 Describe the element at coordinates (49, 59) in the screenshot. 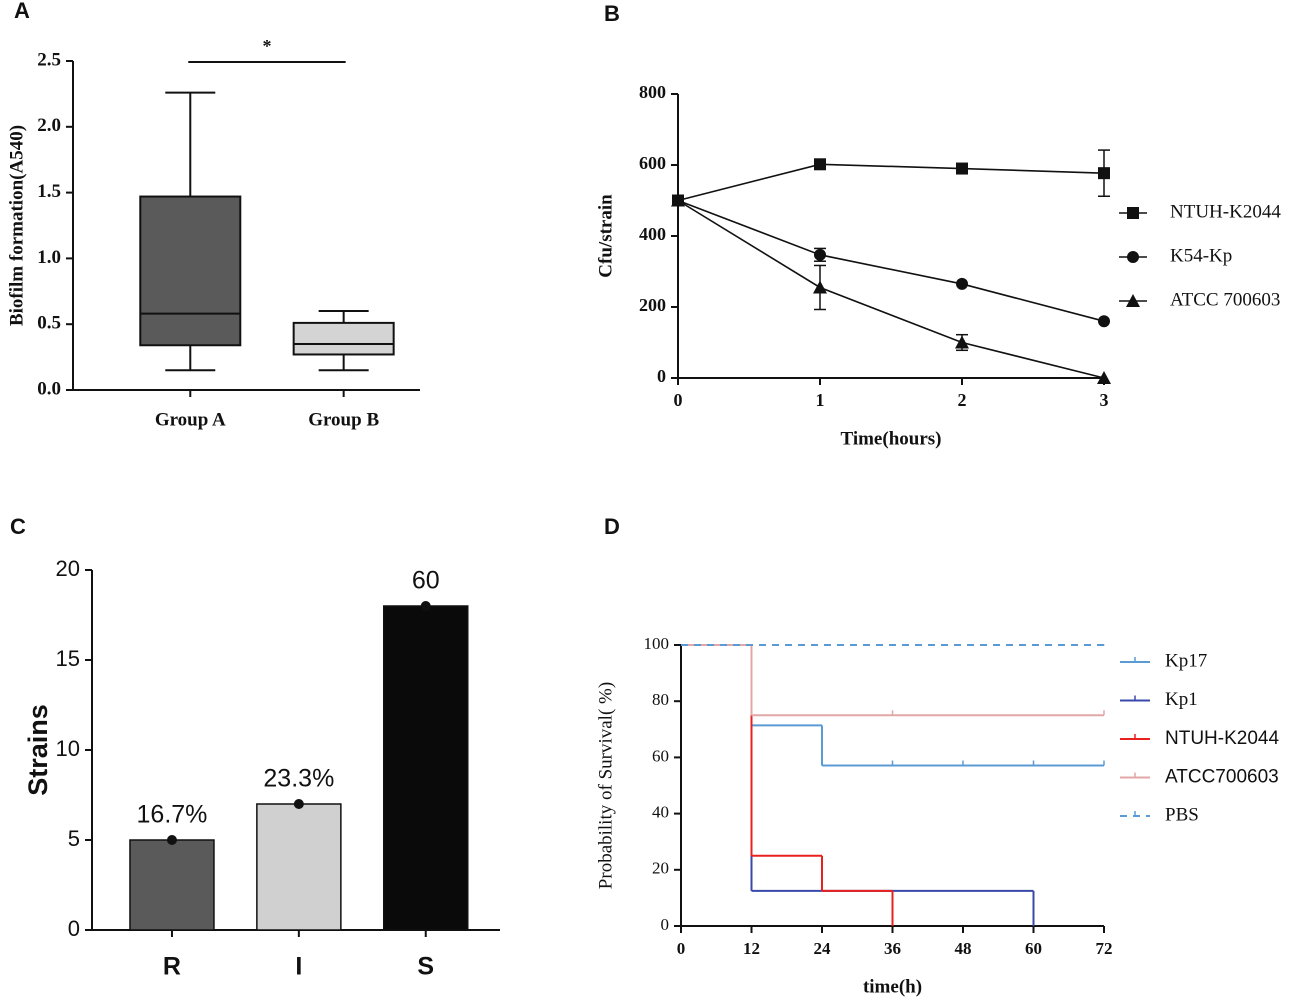

I see `y-tick-label: 2.5` at that location.